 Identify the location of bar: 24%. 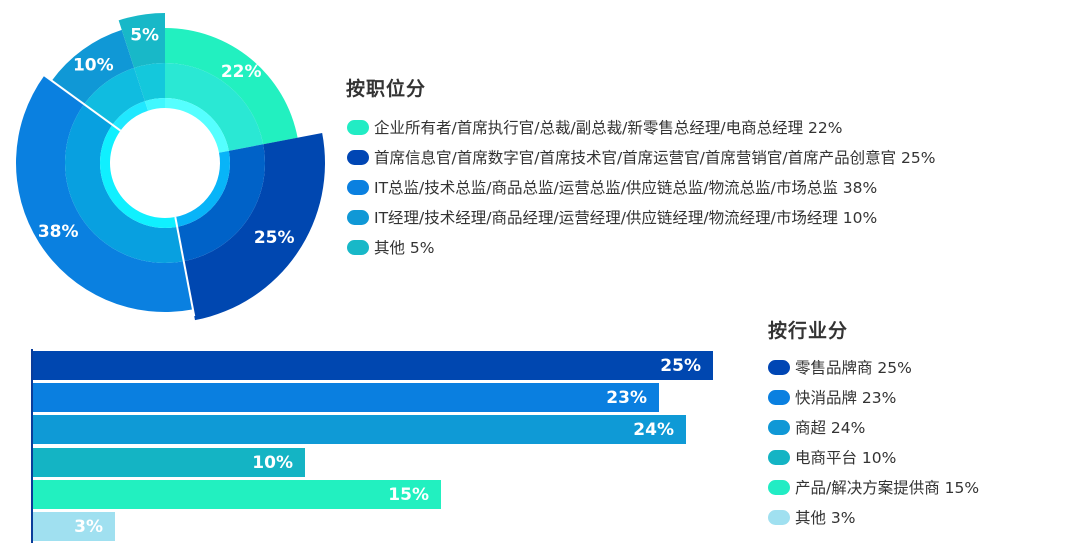
(359, 429).